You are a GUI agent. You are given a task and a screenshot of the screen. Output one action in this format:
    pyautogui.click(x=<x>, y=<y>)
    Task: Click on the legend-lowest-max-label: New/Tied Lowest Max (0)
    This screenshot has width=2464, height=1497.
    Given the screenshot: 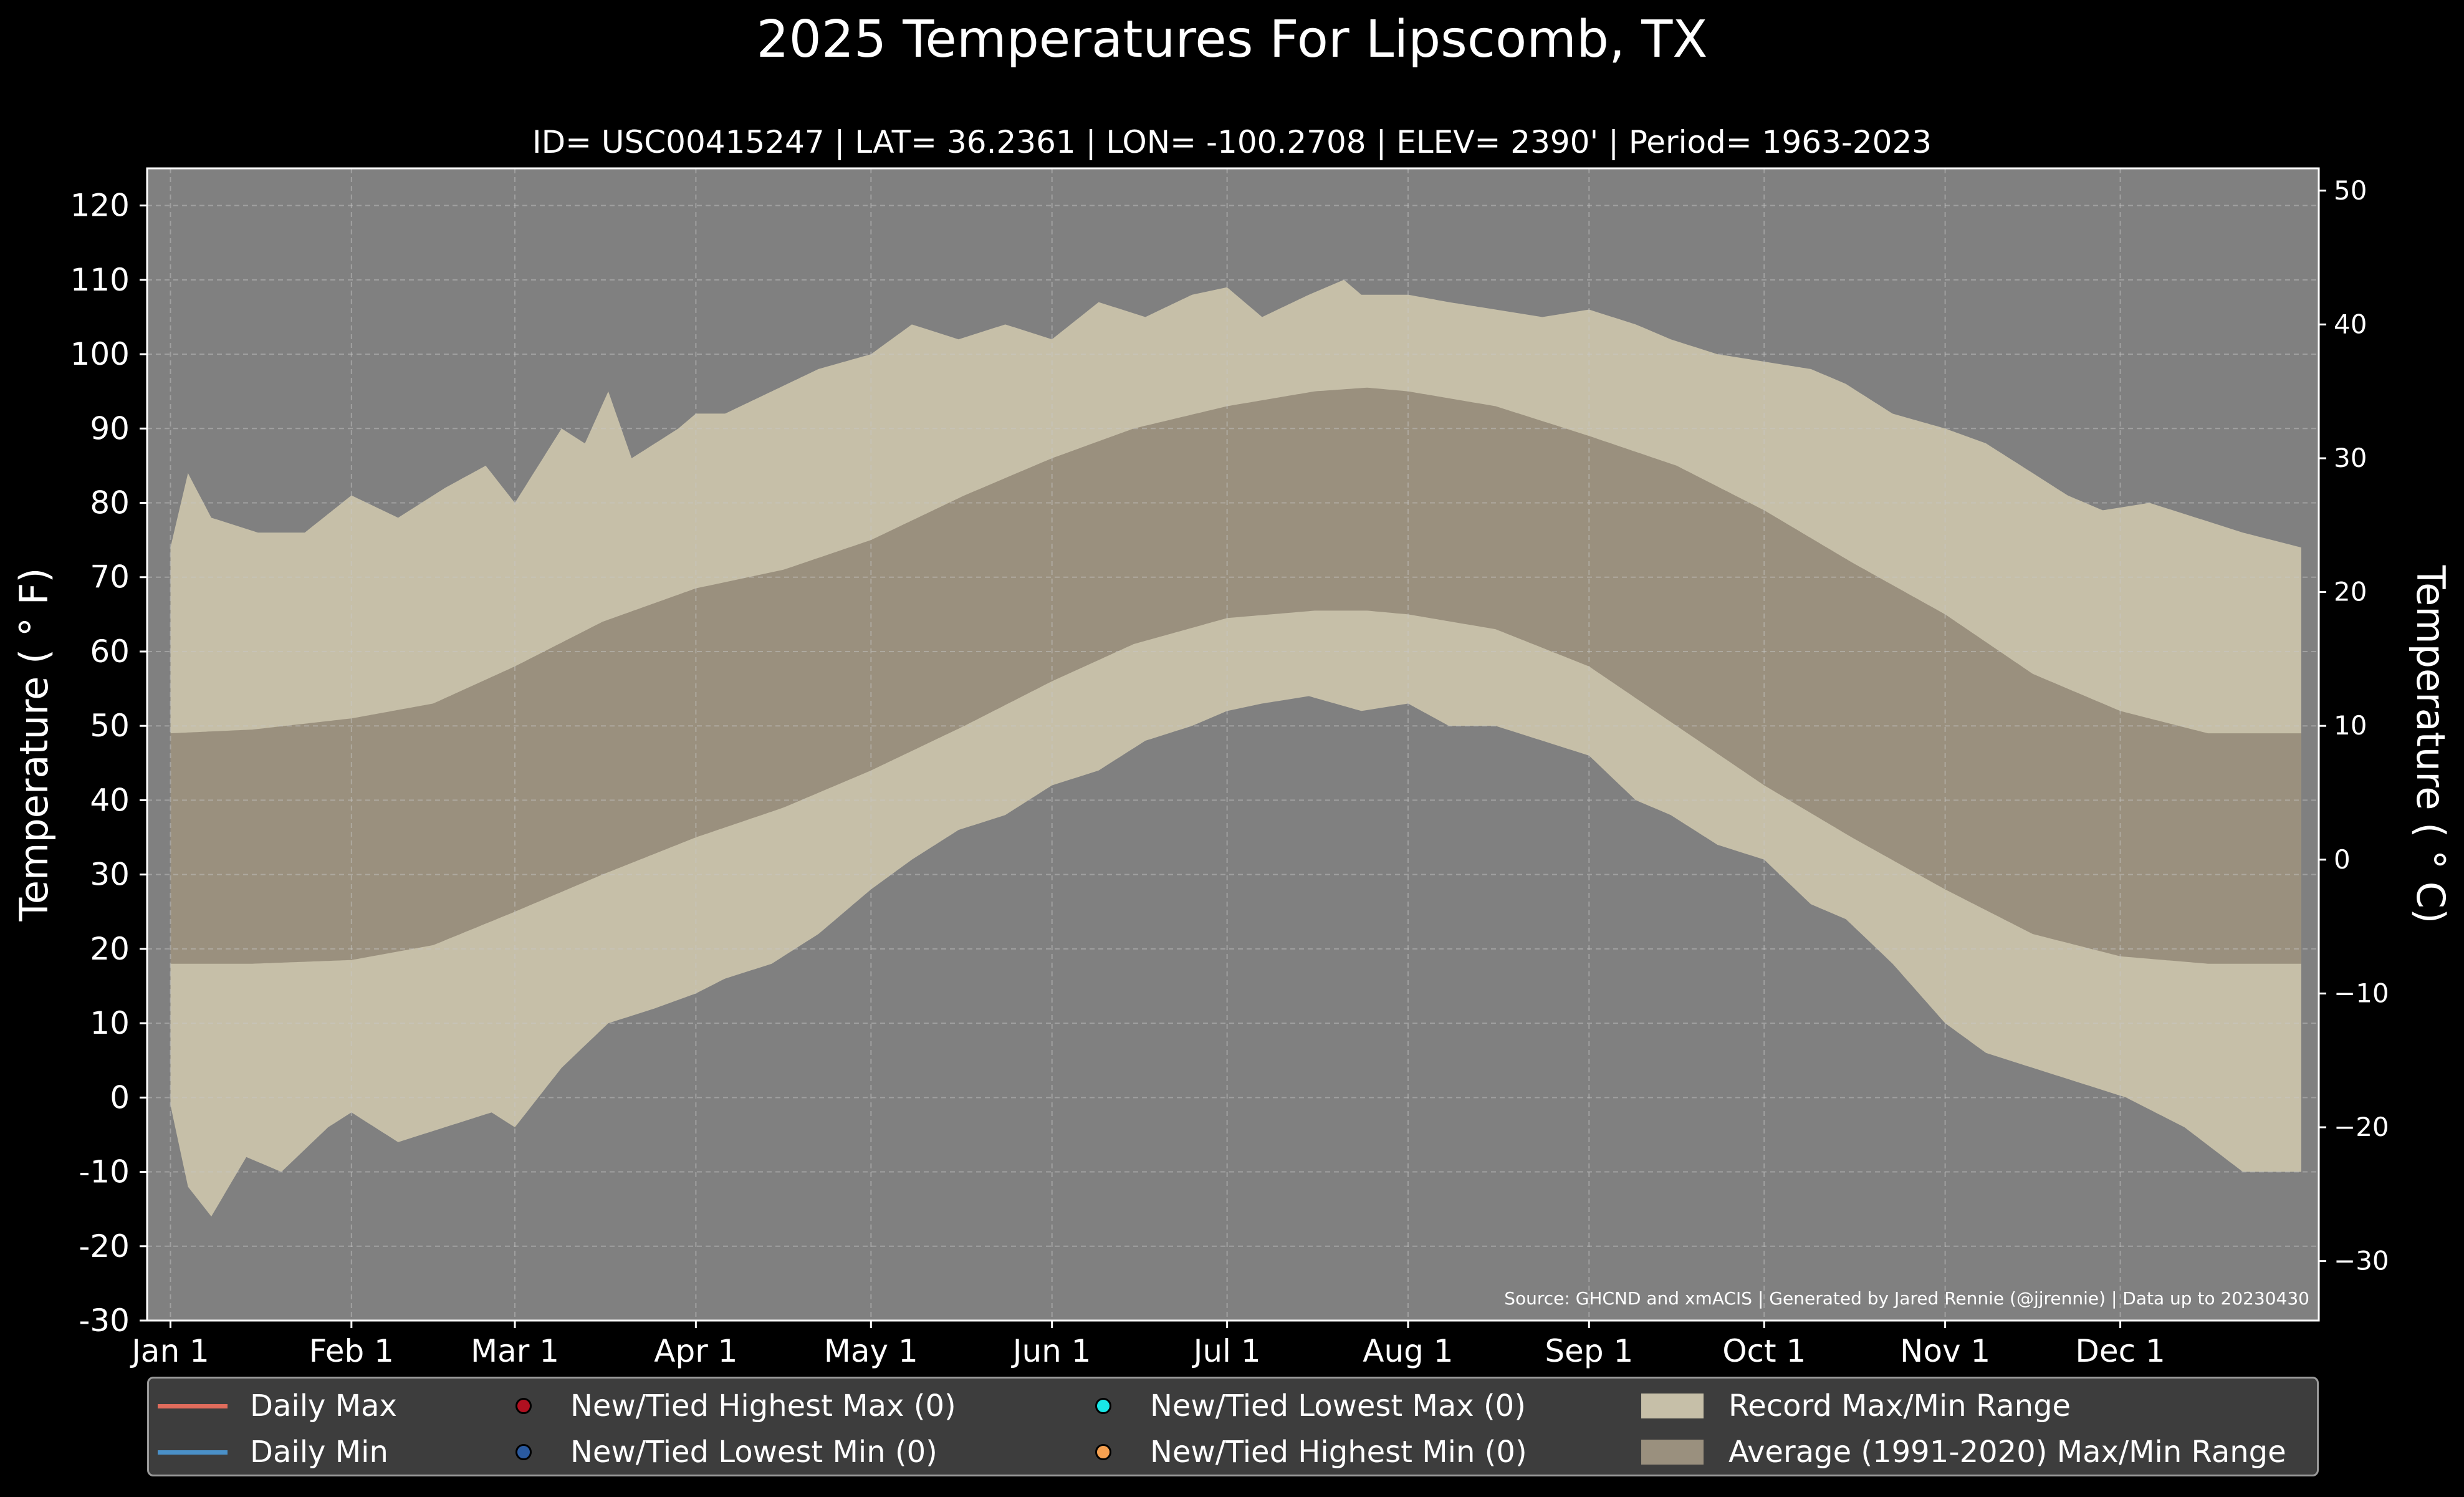 What is the action you would take?
    pyautogui.click(x=1338, y=1406)
    